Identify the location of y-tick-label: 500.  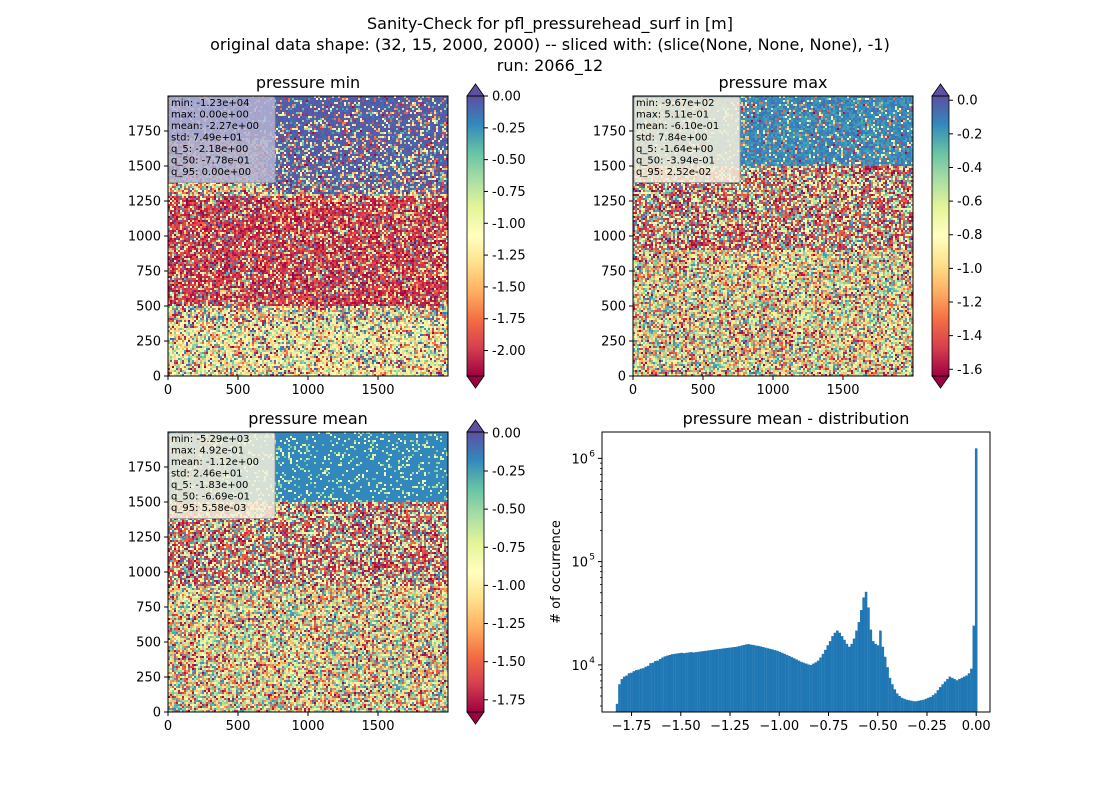
(148, 643).